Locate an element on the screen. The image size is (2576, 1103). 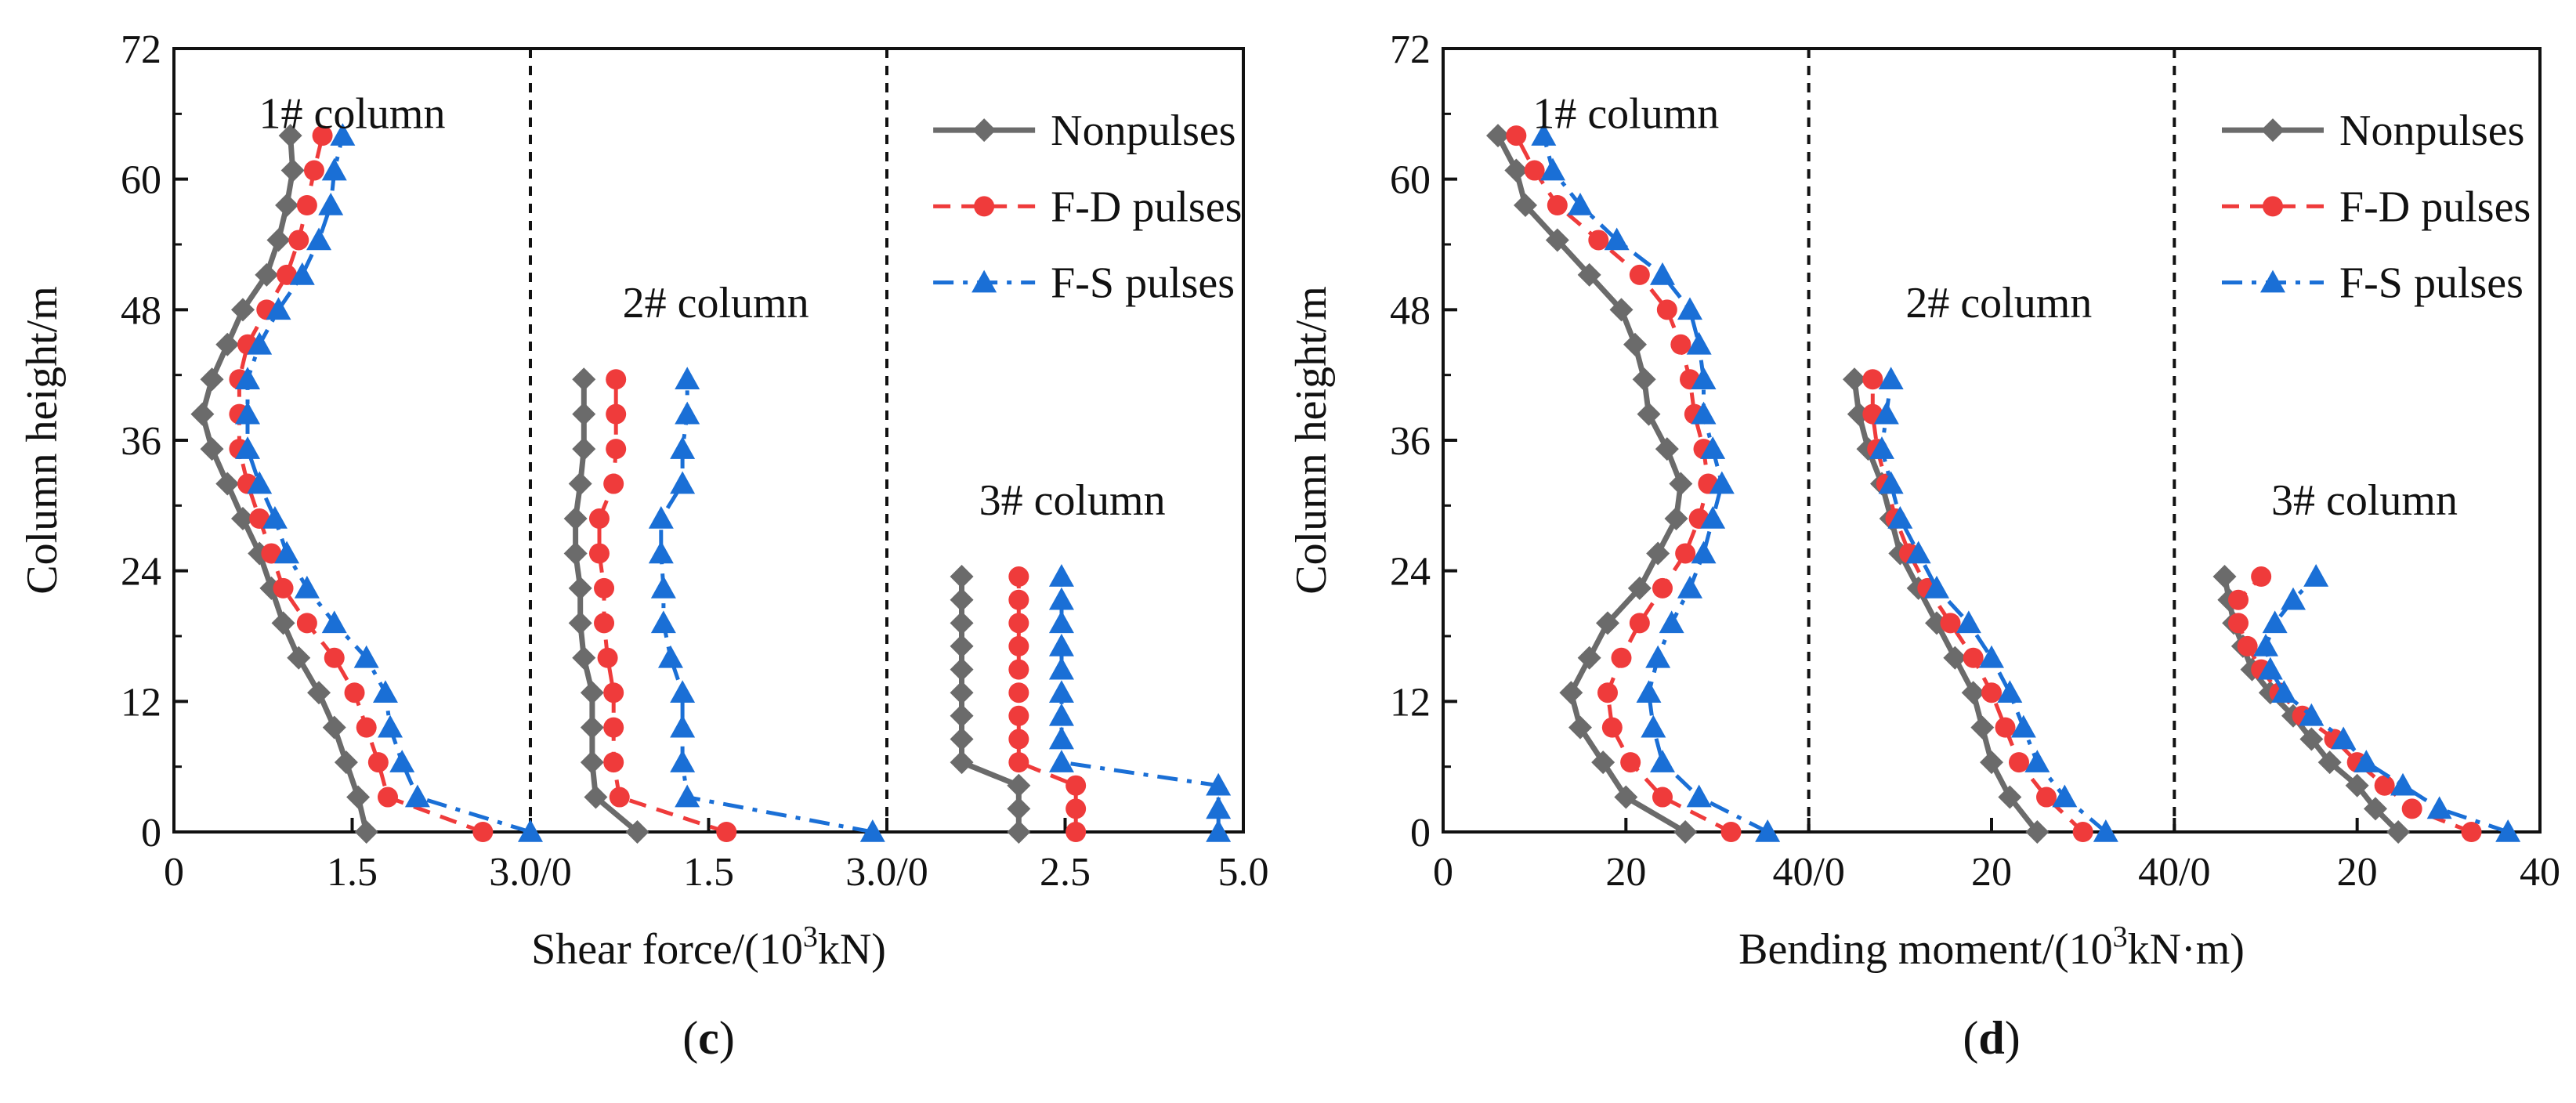
y-tick-label: 48 is located at coordinates (1411, 310).